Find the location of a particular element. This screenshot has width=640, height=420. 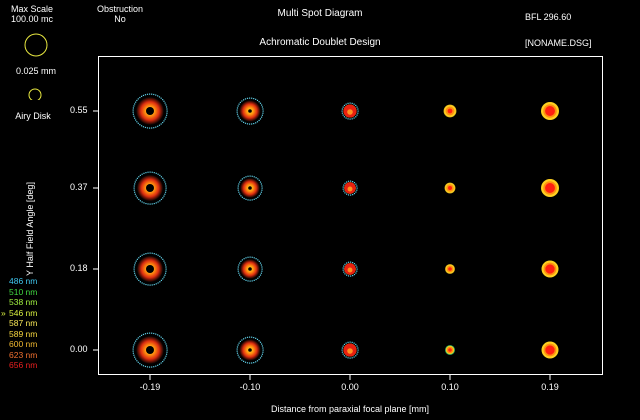

x-tick-label: 0.00 is located at coordinates (350, 387).